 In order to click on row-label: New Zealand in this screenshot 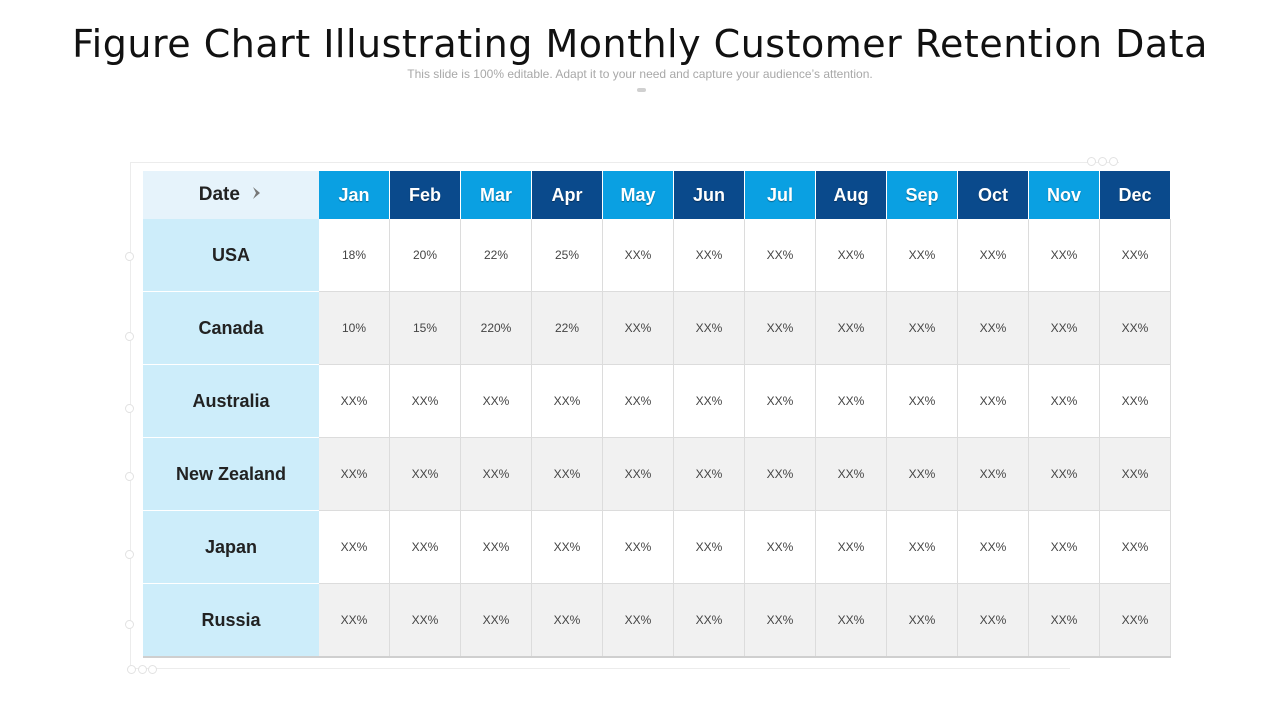, I will do `click(231, 474)`.